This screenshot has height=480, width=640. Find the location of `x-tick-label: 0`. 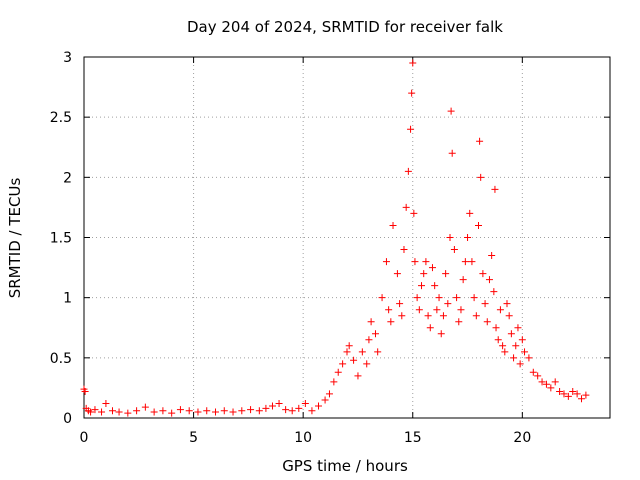

x-tick-label: 0 is located at coordinates (84, 438).